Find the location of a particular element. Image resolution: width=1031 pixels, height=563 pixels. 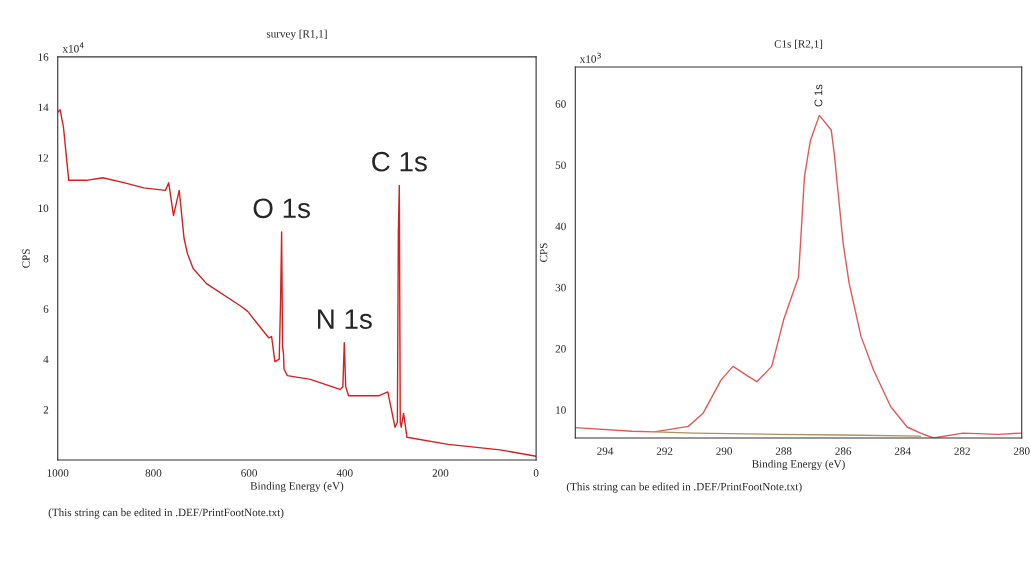

y-tick-label: 6 is located at coordinates (46, 309).